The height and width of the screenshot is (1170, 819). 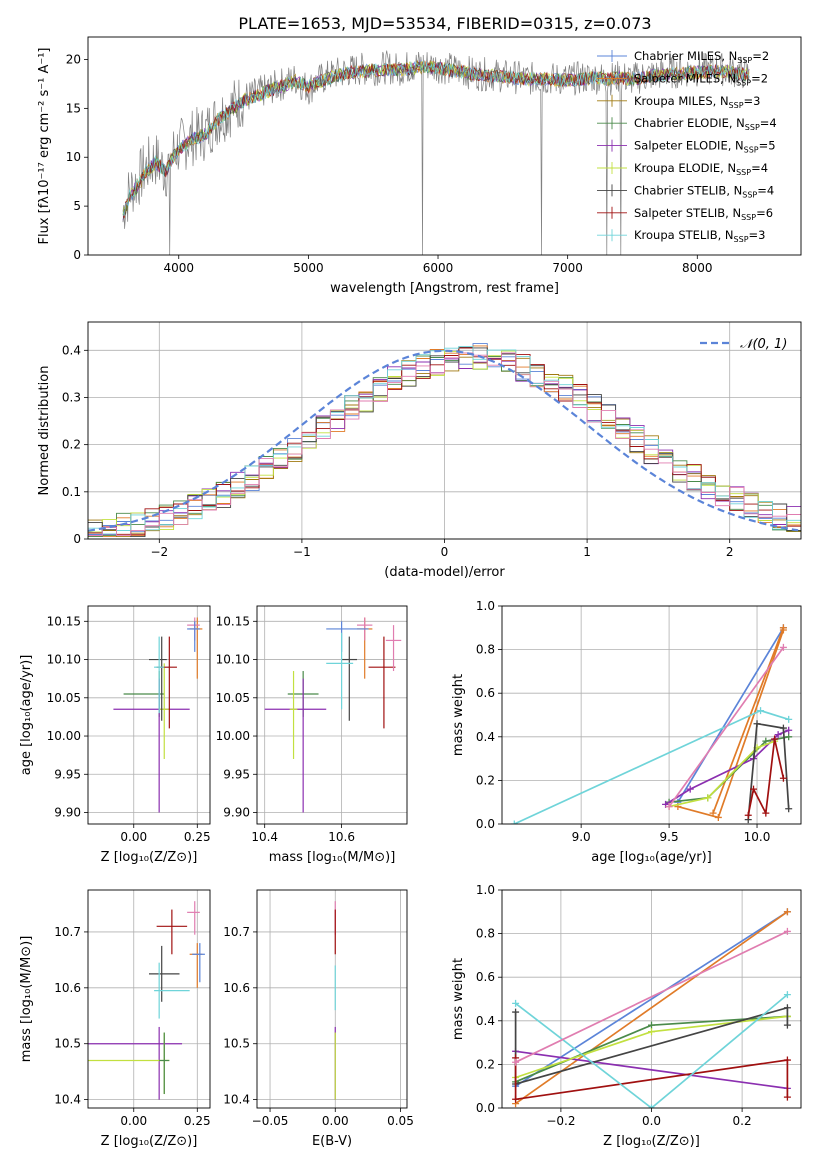 I want to click on y-tick-label: 10, so click(x=73, y=157).